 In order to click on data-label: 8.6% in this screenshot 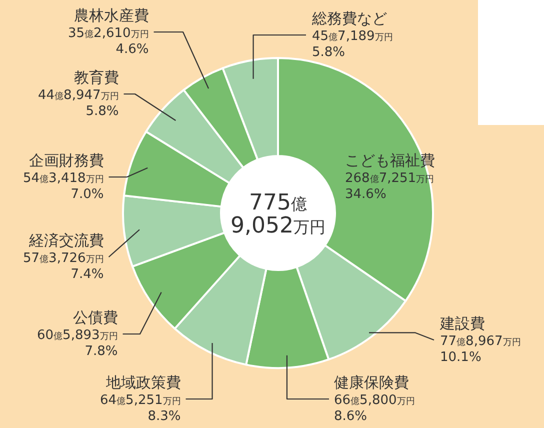, I will do `click(351, 416)`.